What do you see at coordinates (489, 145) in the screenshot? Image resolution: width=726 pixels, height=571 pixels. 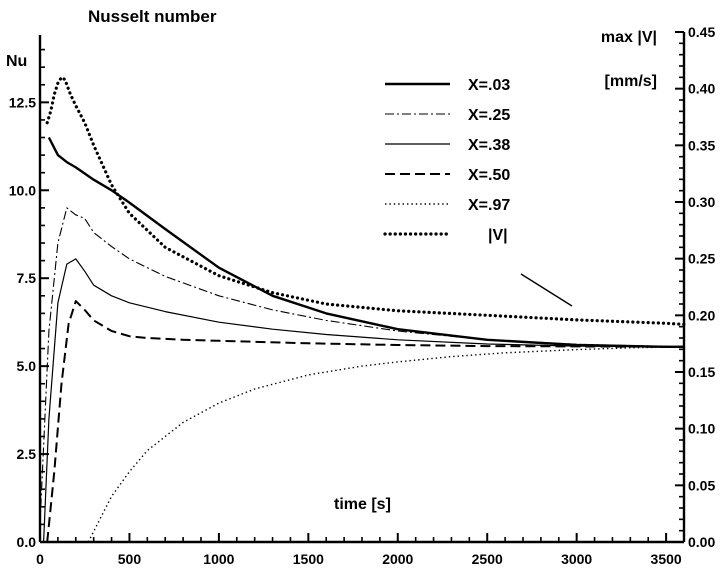 I see `legend-label: X=.38` at bounding box center [489, 145].